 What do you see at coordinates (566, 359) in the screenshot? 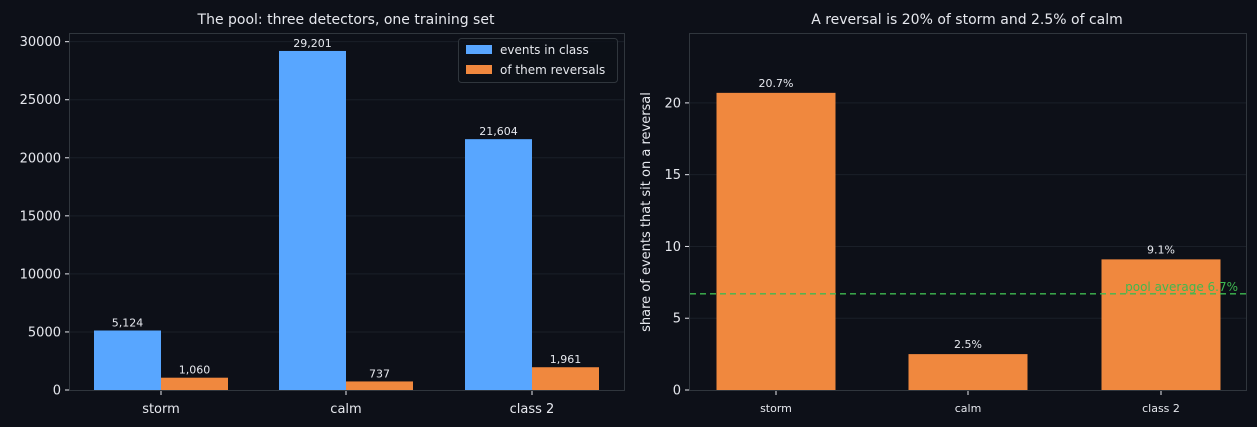
I see `data-label-of-them-reversals-class-2: 1,961` at bounding box center [566, 359].